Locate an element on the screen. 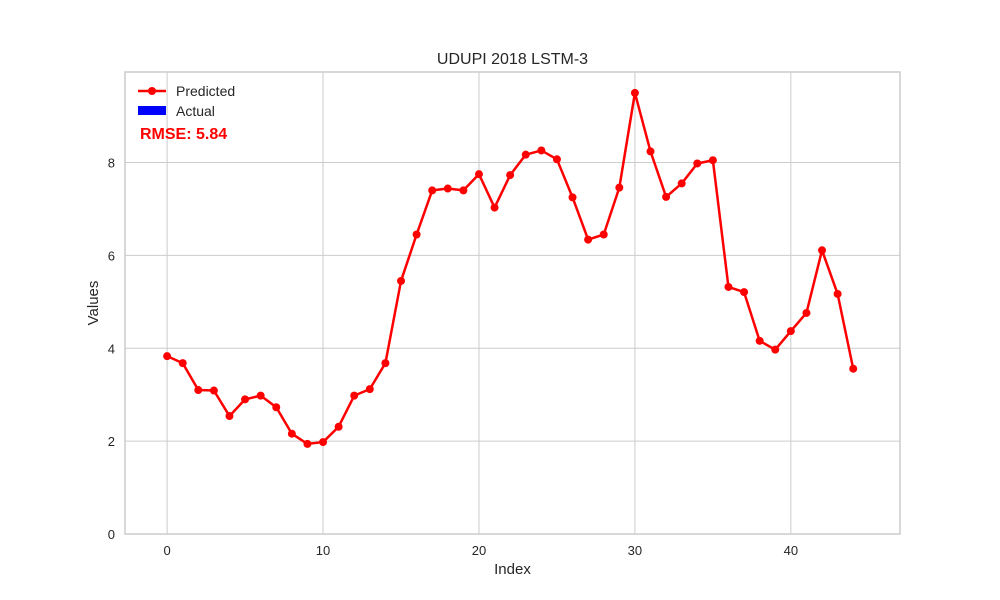 This screenshot has height=600, width=1000. legend-item-predicted: Predicted is located at coordinates (186, 91).